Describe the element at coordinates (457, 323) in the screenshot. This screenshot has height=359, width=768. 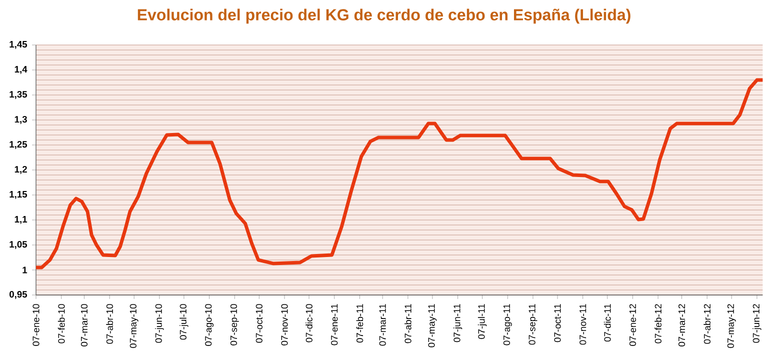
I see `x-tick-label: 07-jun-11` at that location.